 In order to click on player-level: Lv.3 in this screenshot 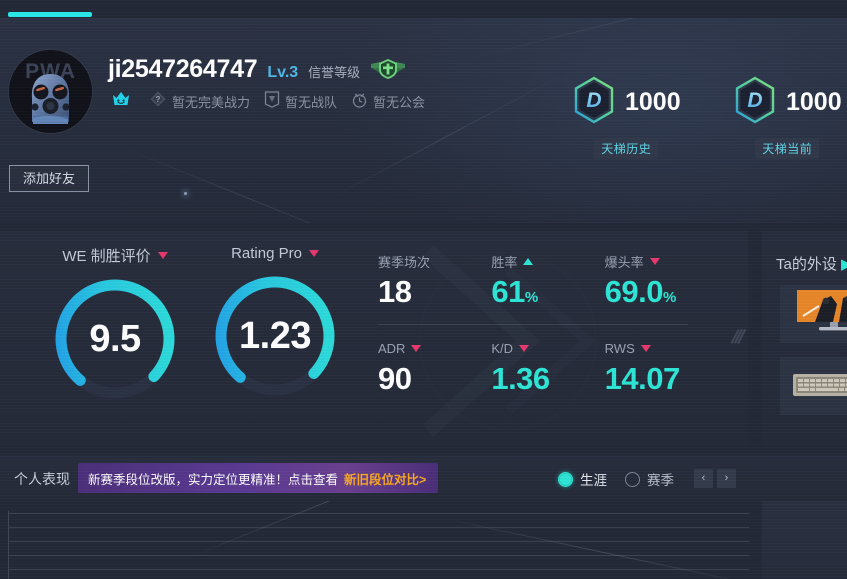, I will do `click(283, 72)`.